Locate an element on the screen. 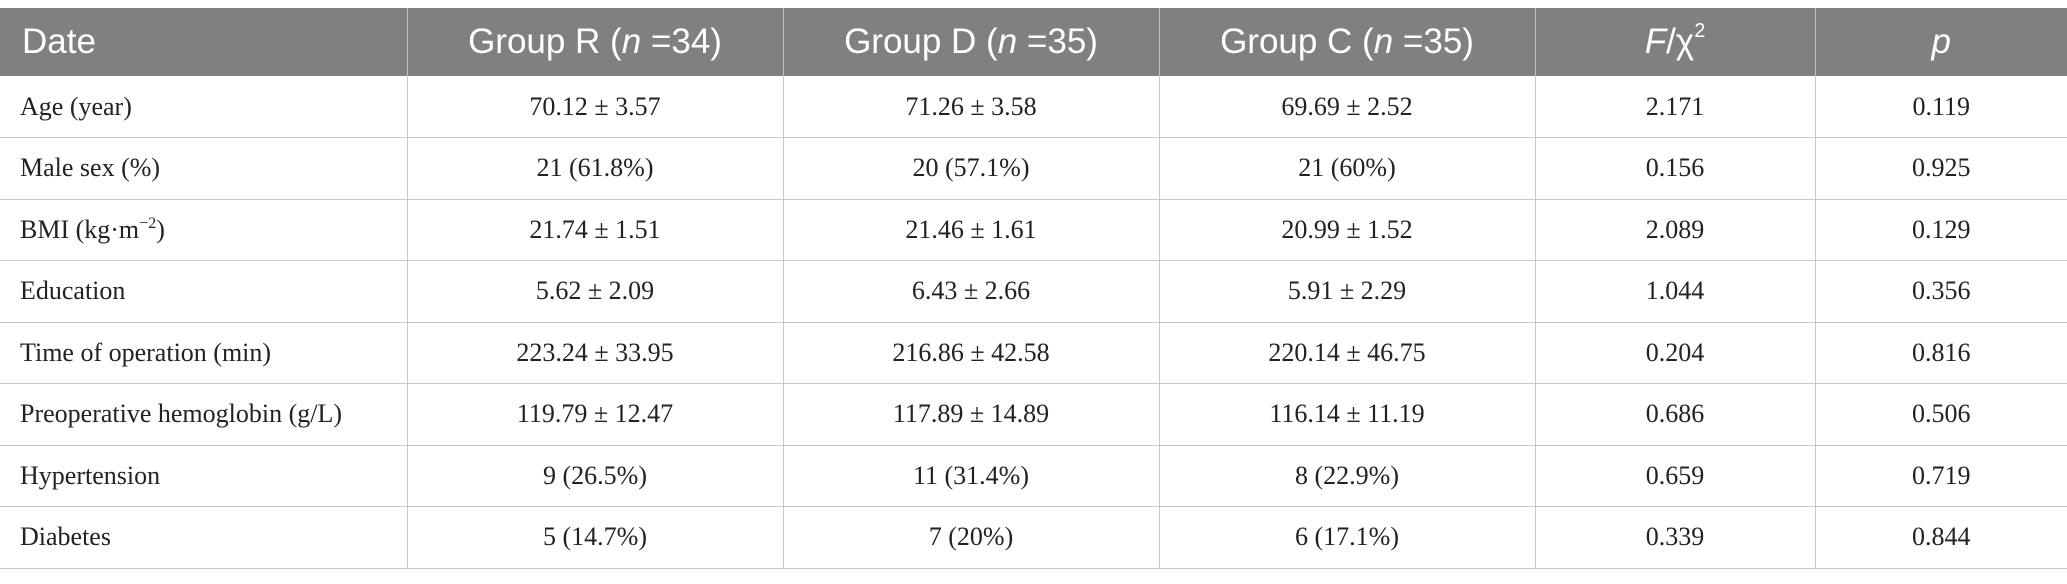 This screenshot has height=584, width=2067. row-label: Time of operation (min) is located at coordinates (204, 353).